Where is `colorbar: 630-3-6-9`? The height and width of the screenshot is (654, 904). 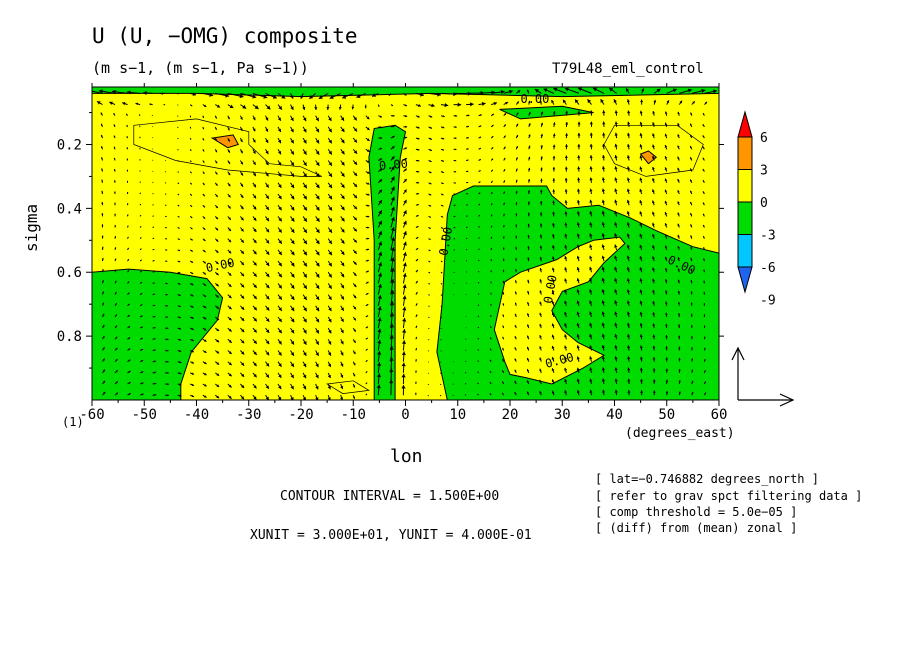
colorbar: 630-3-6-9 is located at coordinates (756, 209).